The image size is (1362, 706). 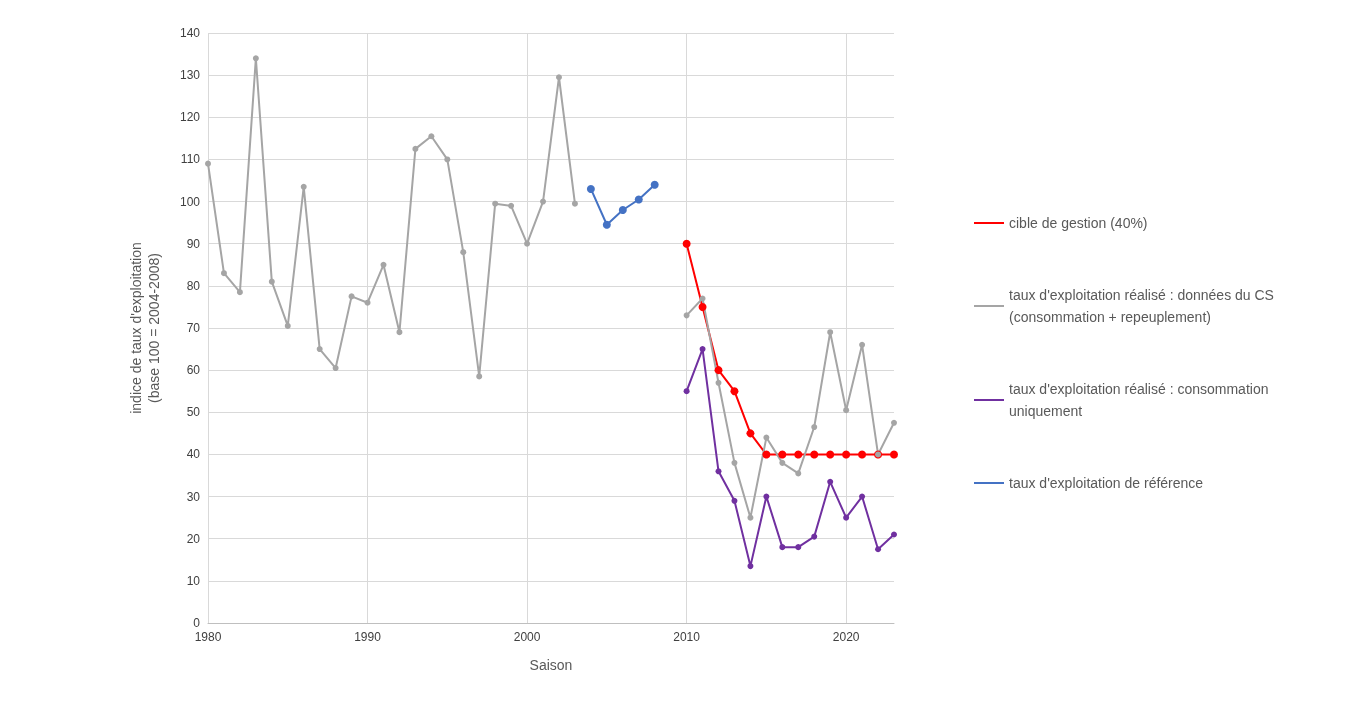 I want to click on x-tick-label: 1980, so click(x=208, y=637).